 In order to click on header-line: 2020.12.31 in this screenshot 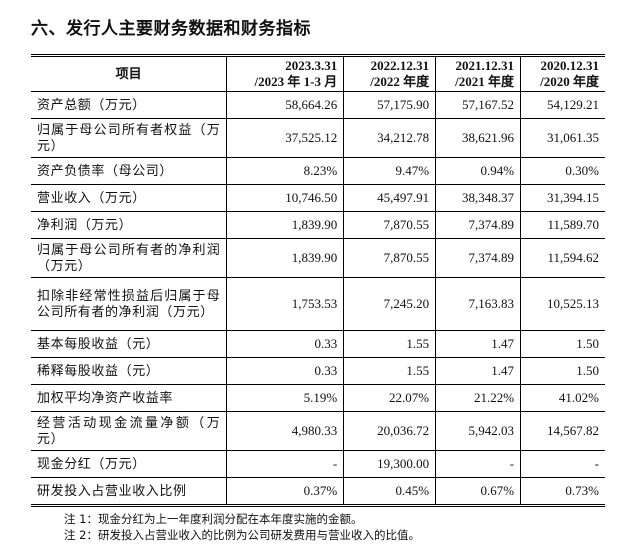, I will do `click(570, 65)`.